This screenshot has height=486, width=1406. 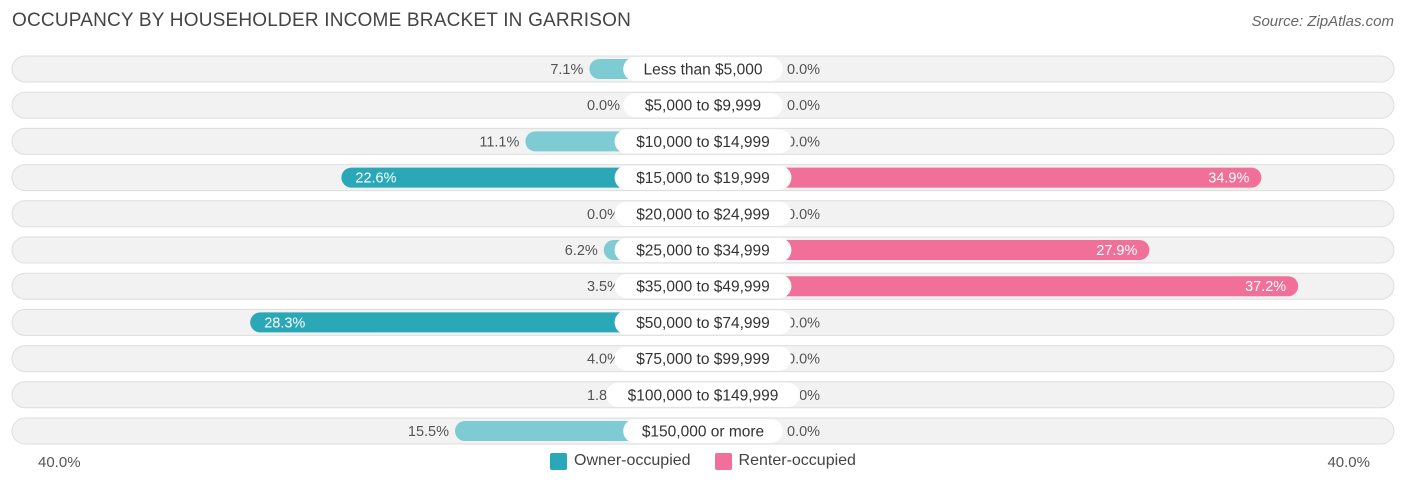 I want to click on category-label: $75,000 to $99,999, so click(x=703, y=359).